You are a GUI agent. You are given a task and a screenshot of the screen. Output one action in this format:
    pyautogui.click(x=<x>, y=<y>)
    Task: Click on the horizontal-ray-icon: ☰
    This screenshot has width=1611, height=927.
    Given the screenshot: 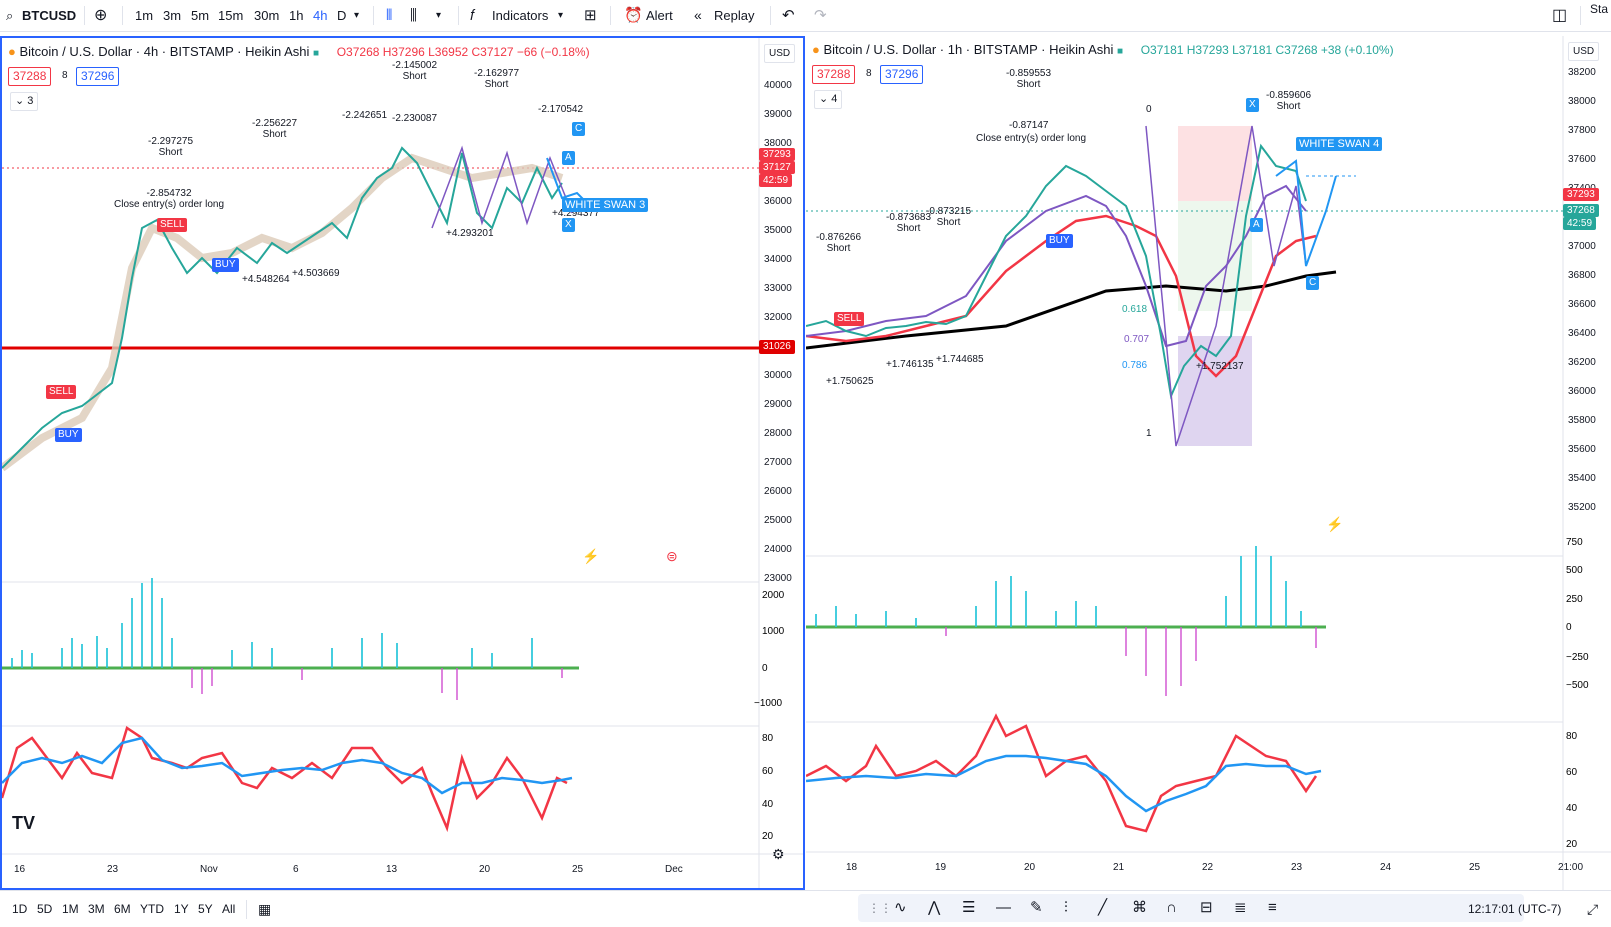 What is the action you would take?
    pyautogui.click(x=969, y=907)
    